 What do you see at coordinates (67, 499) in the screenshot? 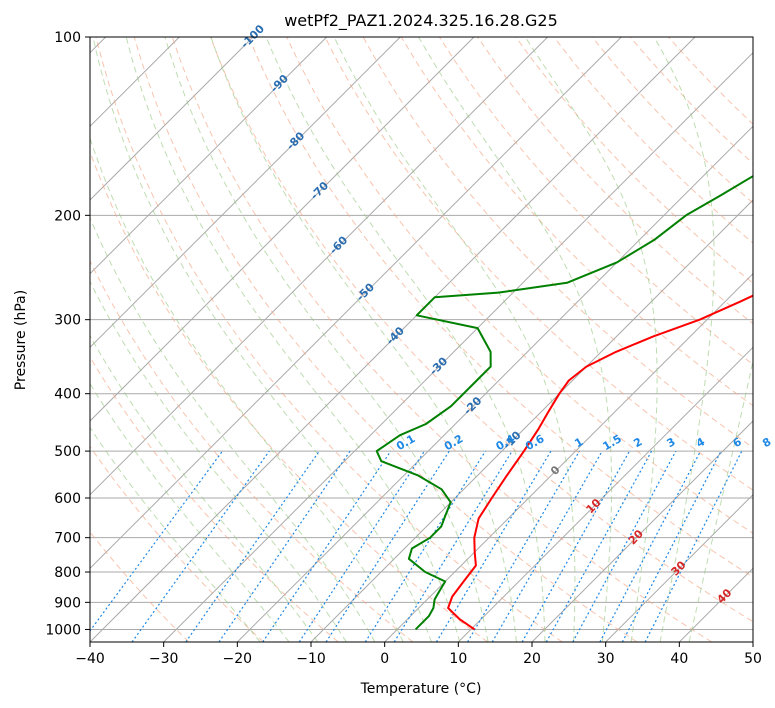
I see `y-tick-label: 600` at bounding box center [67, 499].